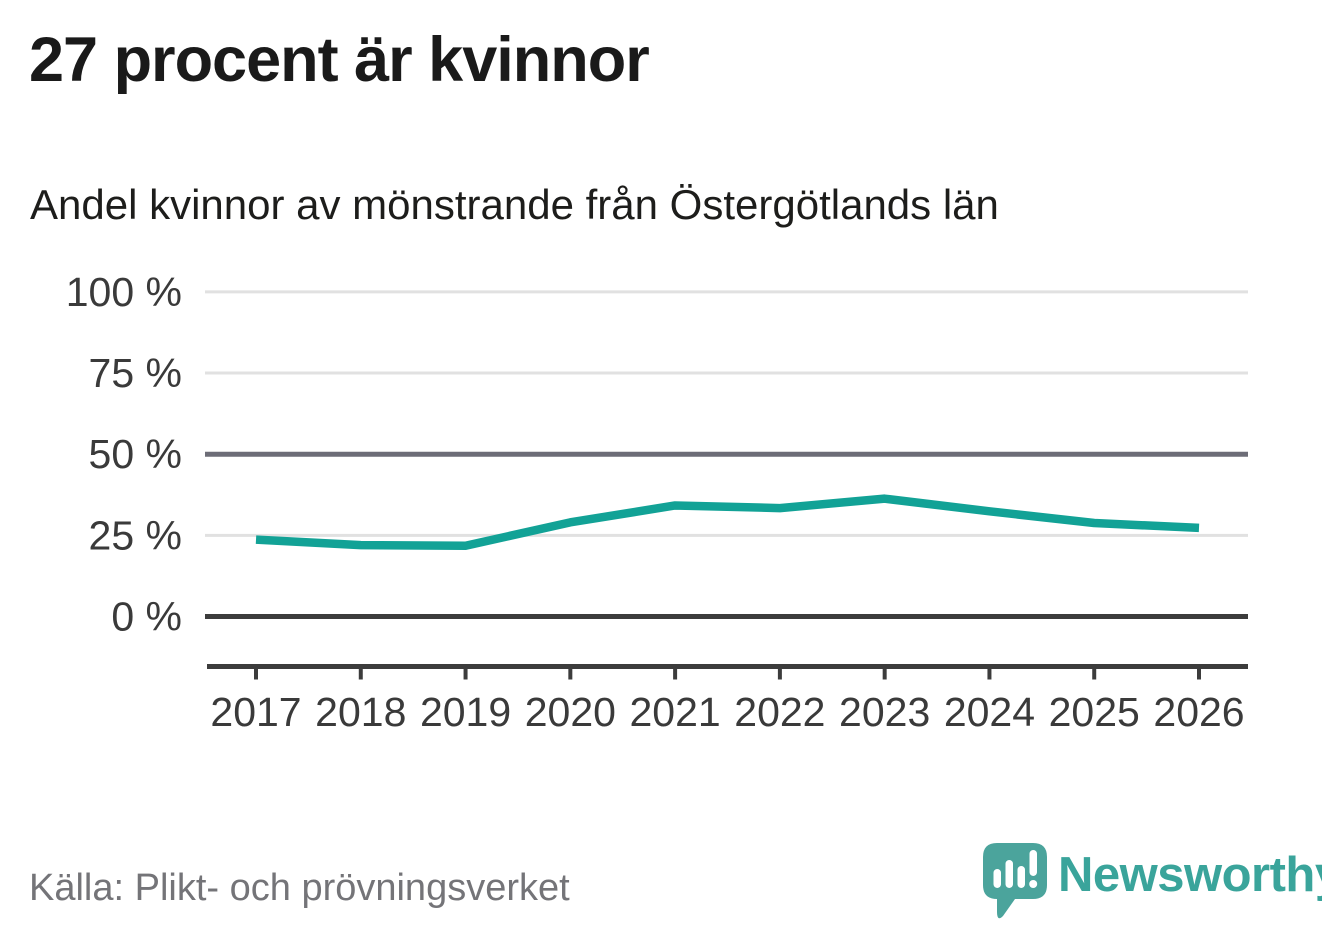  Describe the element at coordinates (570, 712) in the screenshot. I see `x-tick-label-2020: 2020` at that location.